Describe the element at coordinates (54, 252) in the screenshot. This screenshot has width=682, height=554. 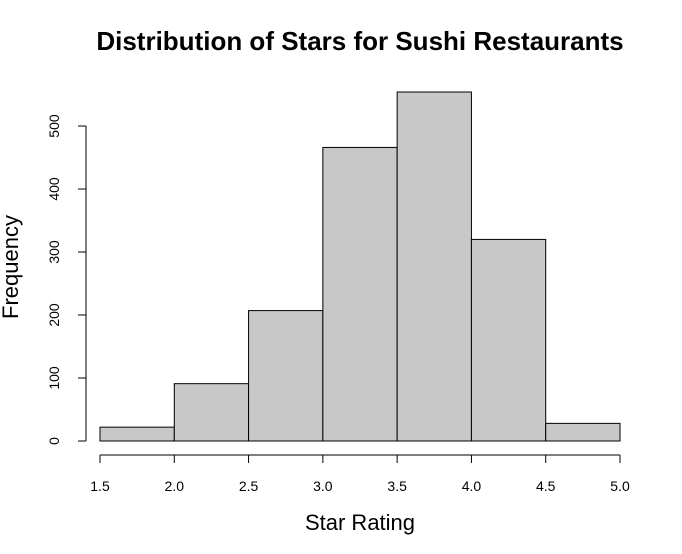
I see `y-tick-label-3: 300` at that location.